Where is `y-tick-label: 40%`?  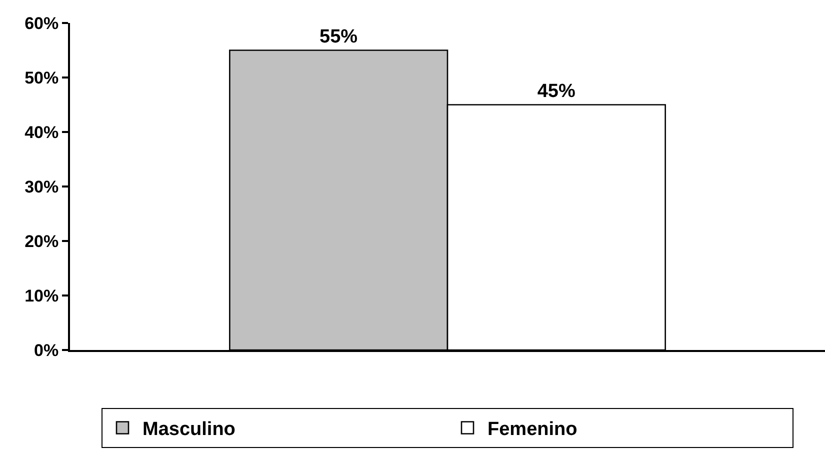 y-tick-label: 40% is located at coordinates (41, 132).